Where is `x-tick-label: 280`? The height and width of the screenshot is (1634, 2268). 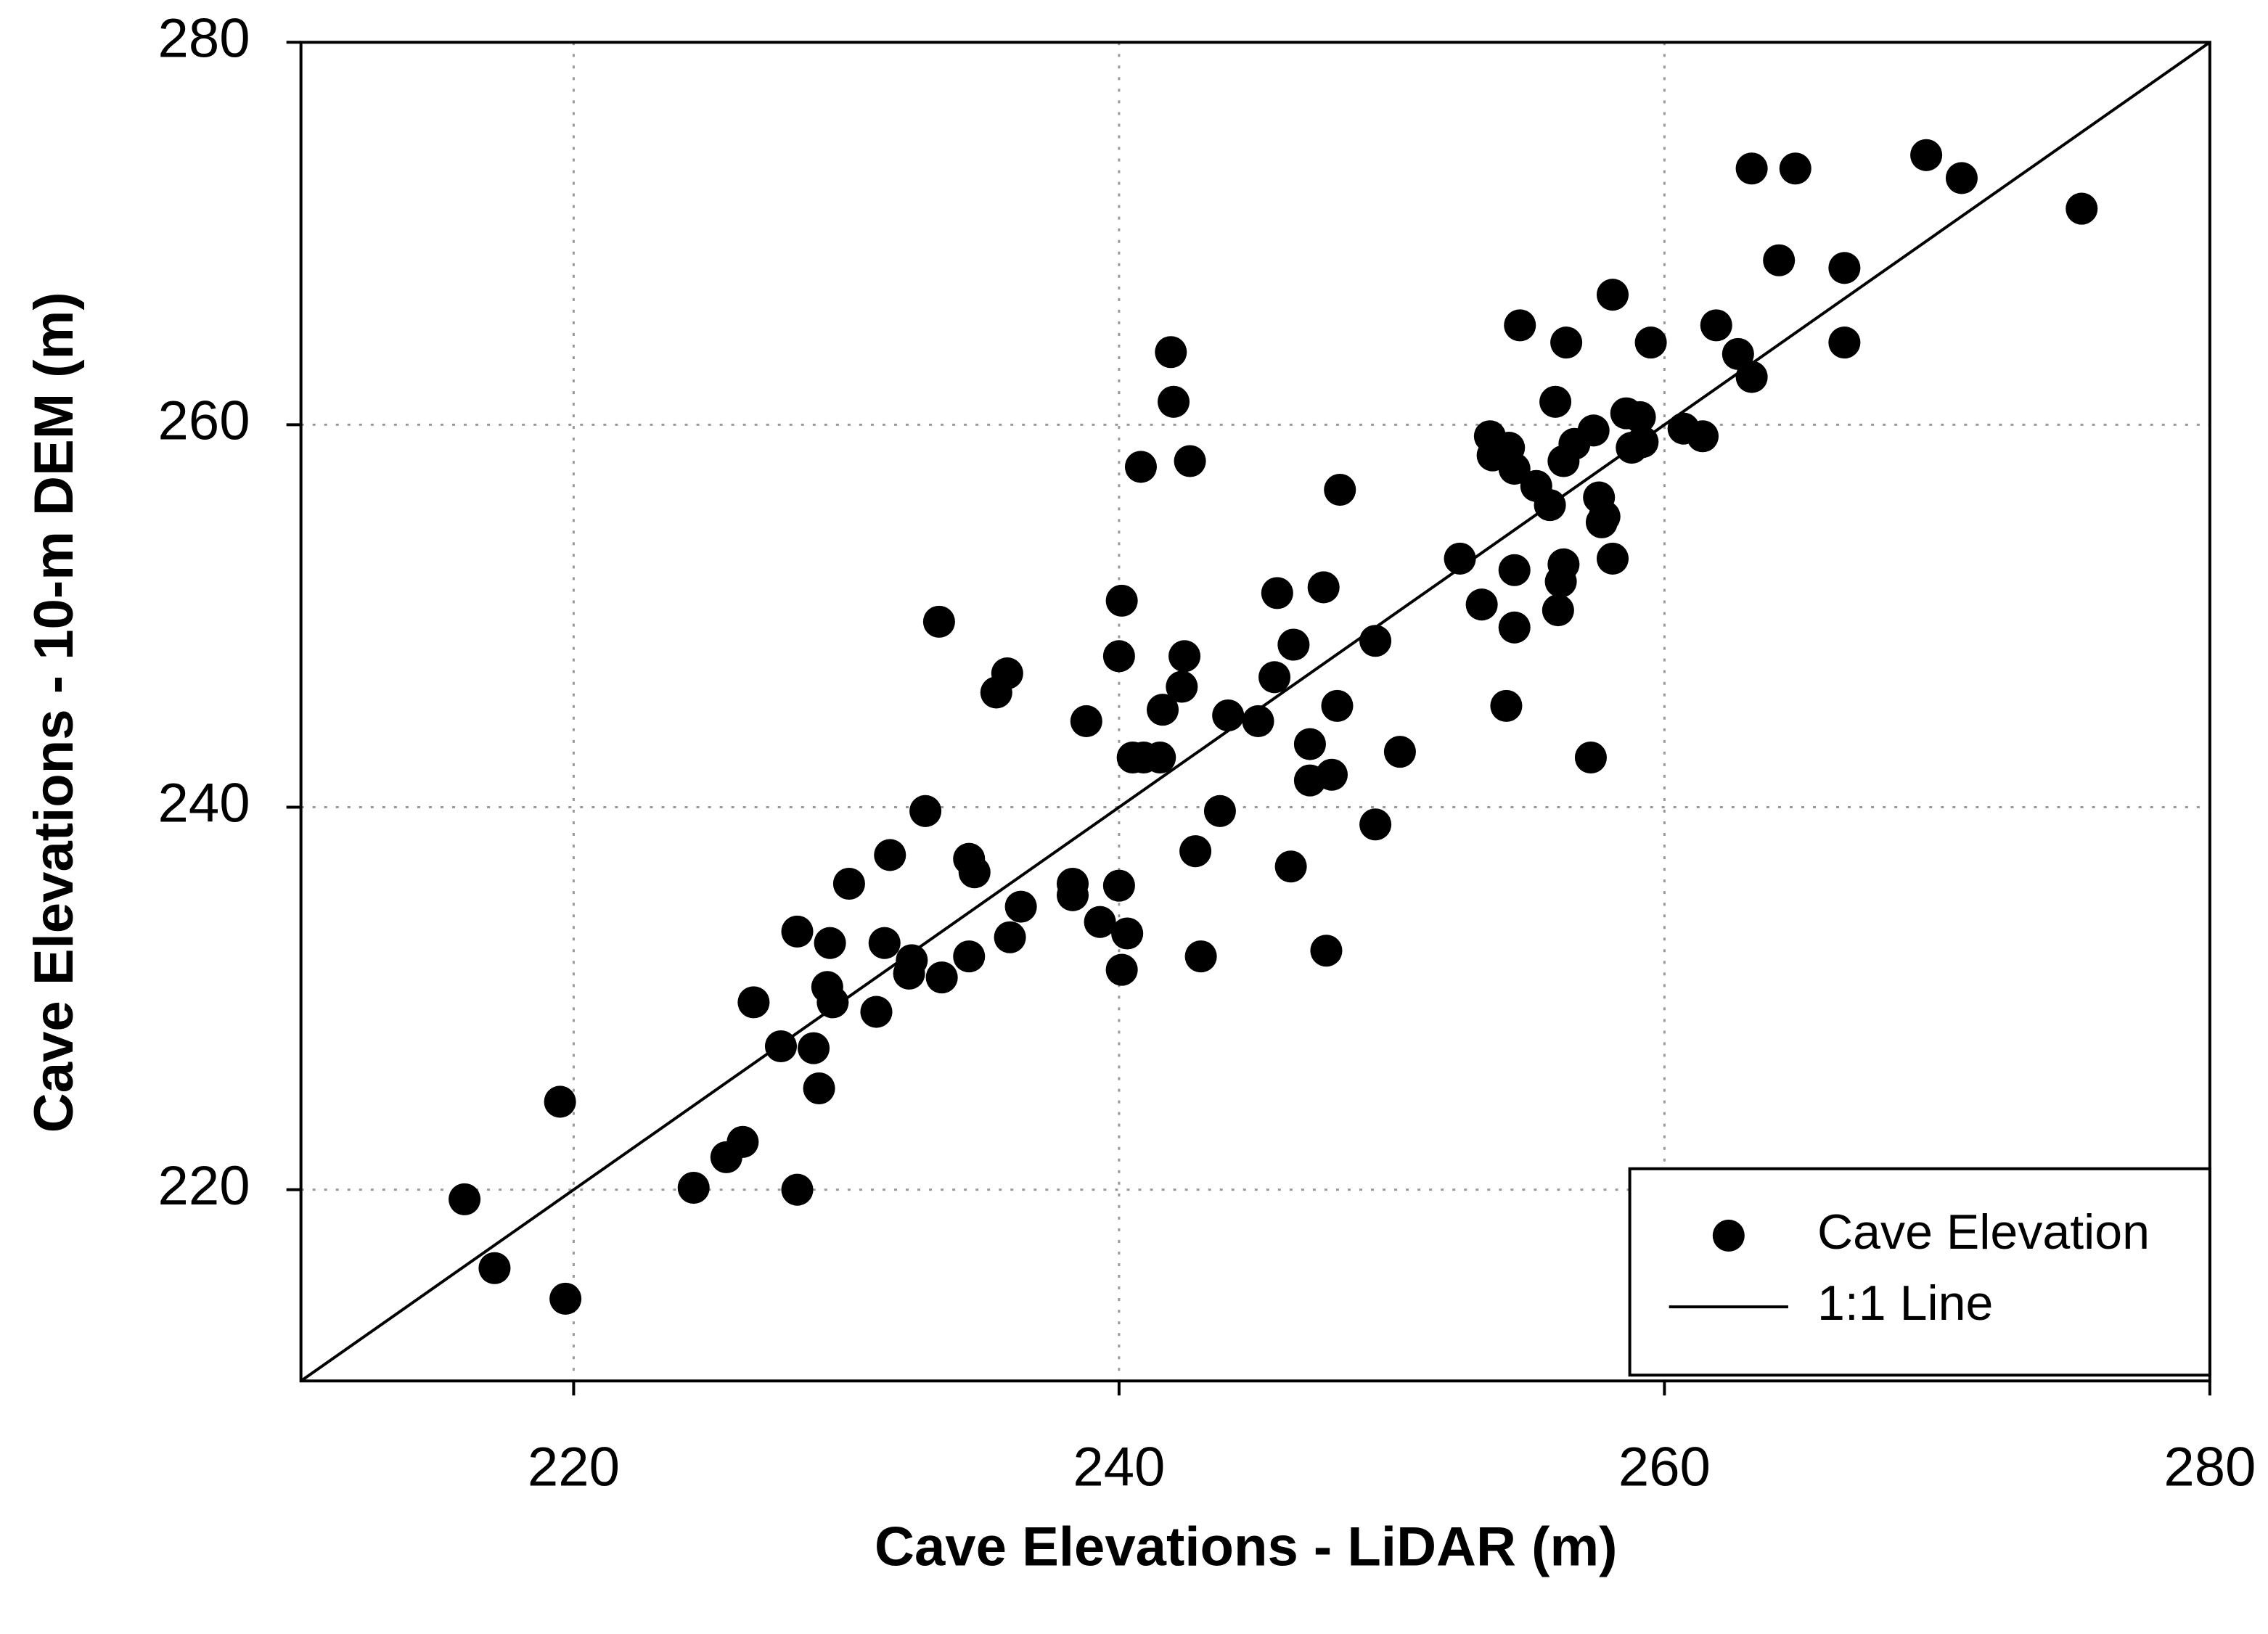 x-tick-label: 280 is located at coordinates (2209, 1467).